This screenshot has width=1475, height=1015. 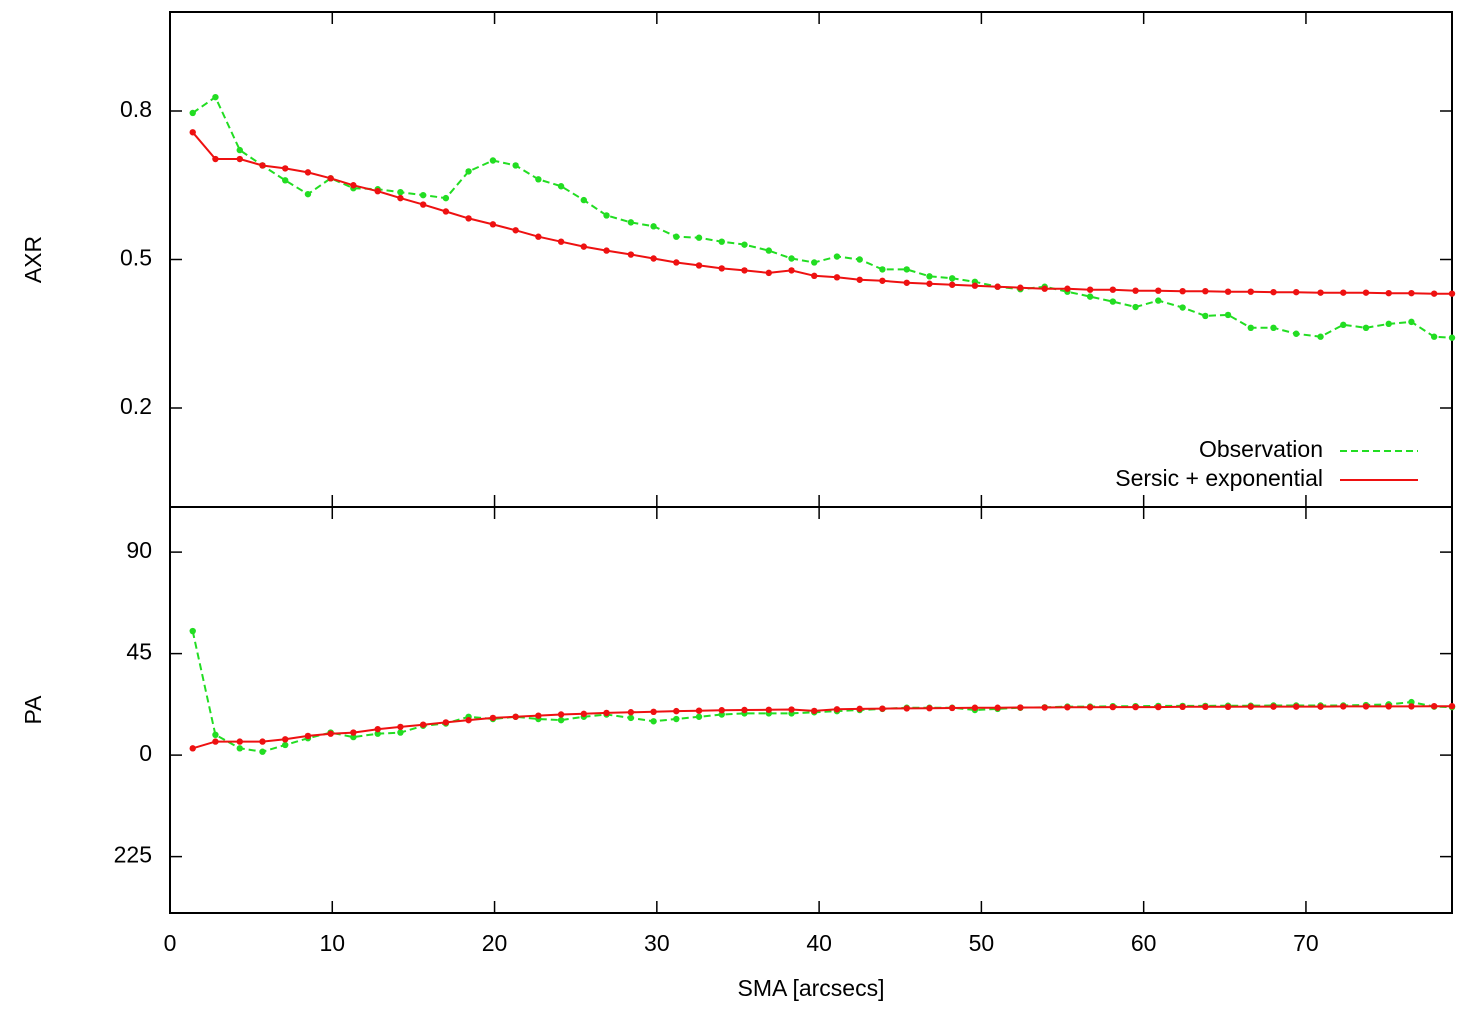 What do you see at coordinates (145, 753) in the screenshot?
I see `y-tick-label: 0` at bounding box center [145, 753].